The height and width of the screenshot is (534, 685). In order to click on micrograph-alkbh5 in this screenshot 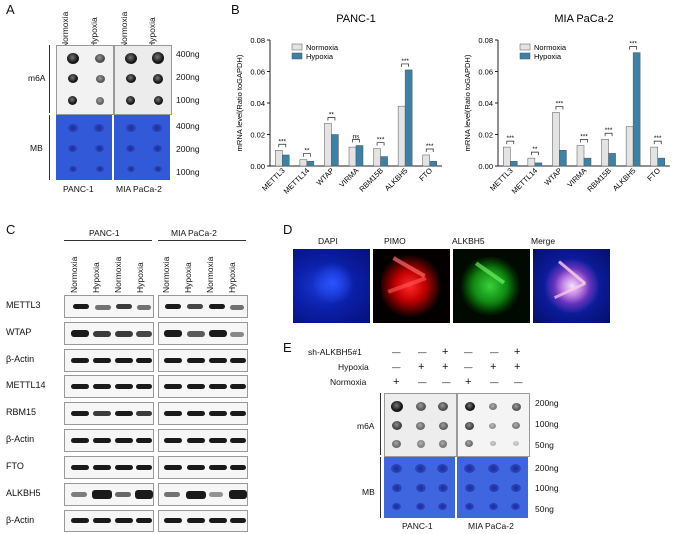, I will do `click(491, 286)`.